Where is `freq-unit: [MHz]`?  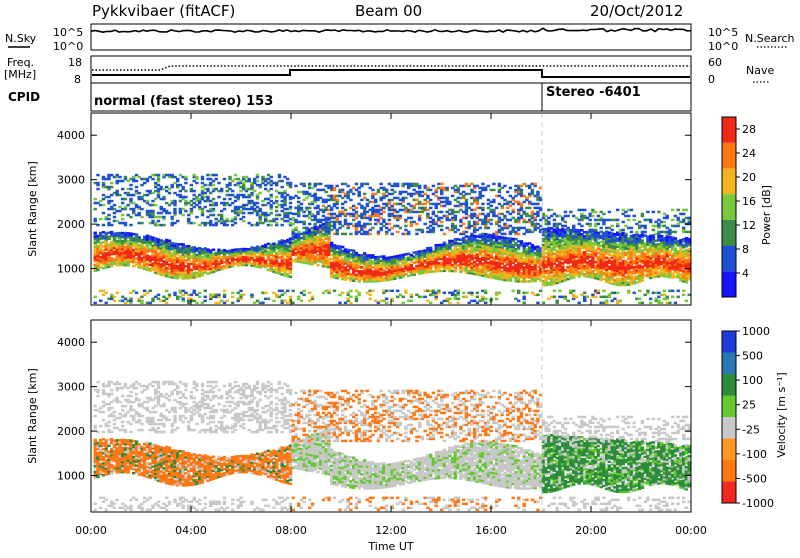 freq-unit: [MHz] is located at coordinates (20, 74).